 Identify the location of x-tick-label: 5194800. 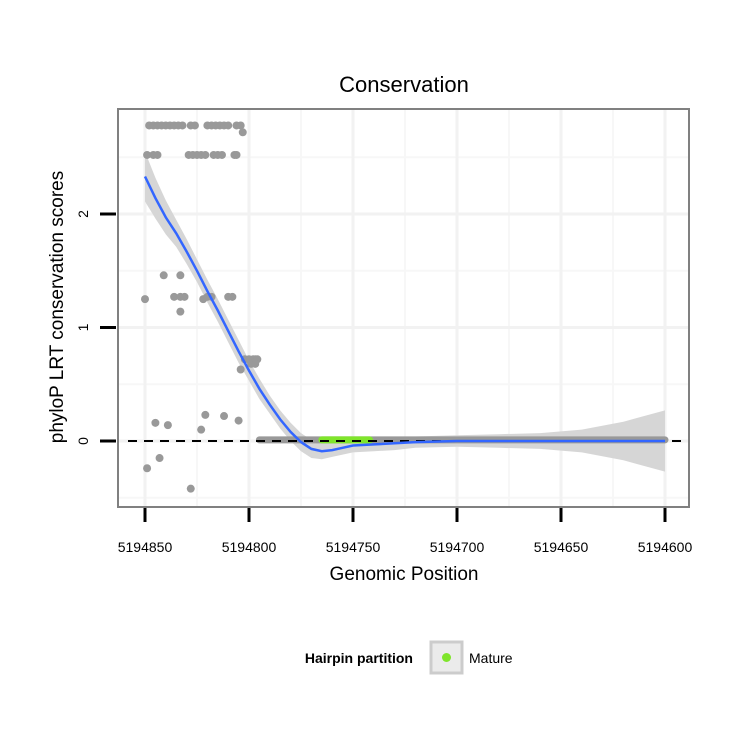
(249, 547).